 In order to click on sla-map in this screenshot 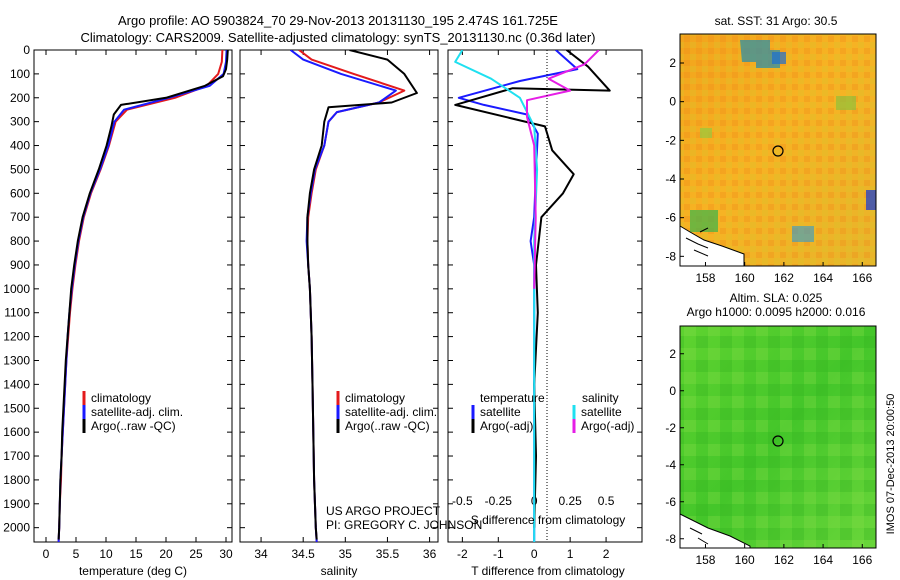, I will do `click(778, 437)`.